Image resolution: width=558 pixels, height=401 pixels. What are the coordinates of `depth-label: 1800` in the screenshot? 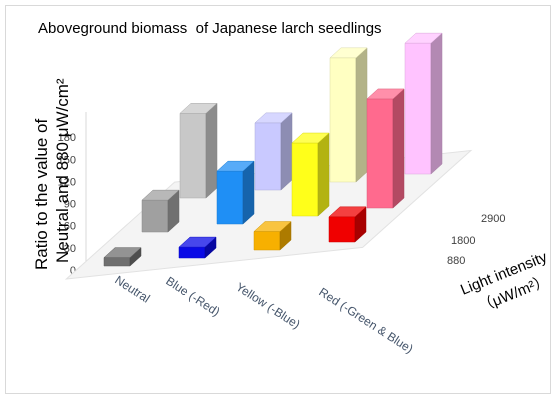 It's located at (463, 241).